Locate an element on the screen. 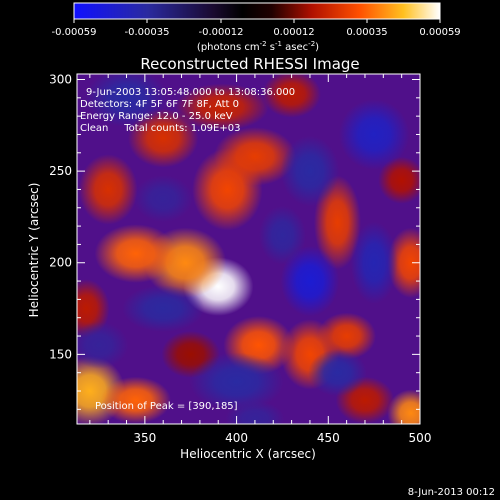 Image resolution: width=500 pixels, height=500 pixels. x-tick-label: 350 is located at coordinates (144, 438).